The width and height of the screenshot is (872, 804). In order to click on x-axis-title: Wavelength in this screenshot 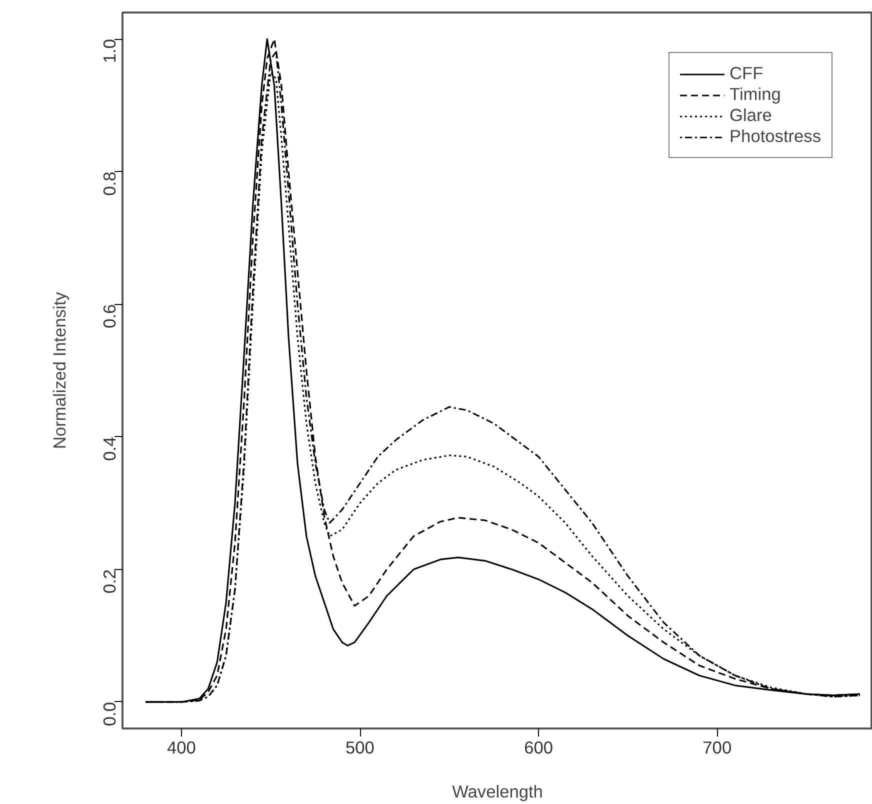, I will do `click(497, 792)`.